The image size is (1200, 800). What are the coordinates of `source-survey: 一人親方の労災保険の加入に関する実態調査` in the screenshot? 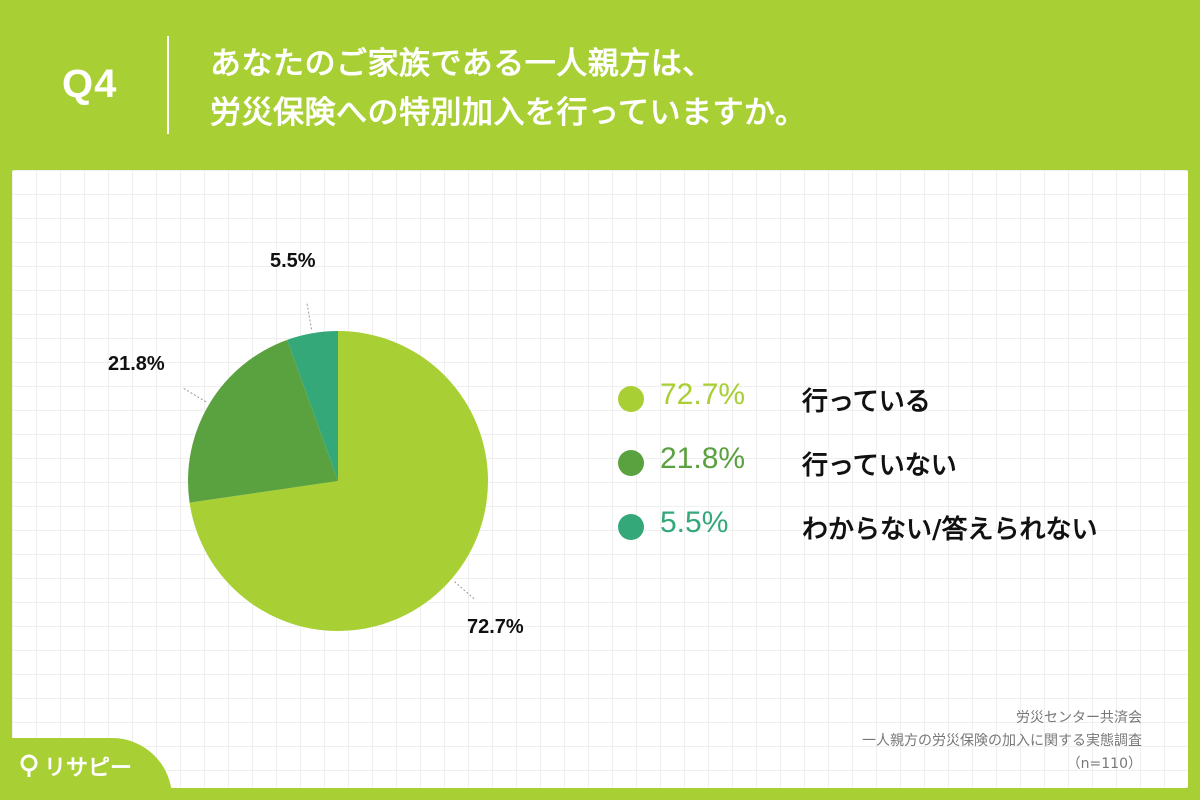 It's located at (1002, 741).